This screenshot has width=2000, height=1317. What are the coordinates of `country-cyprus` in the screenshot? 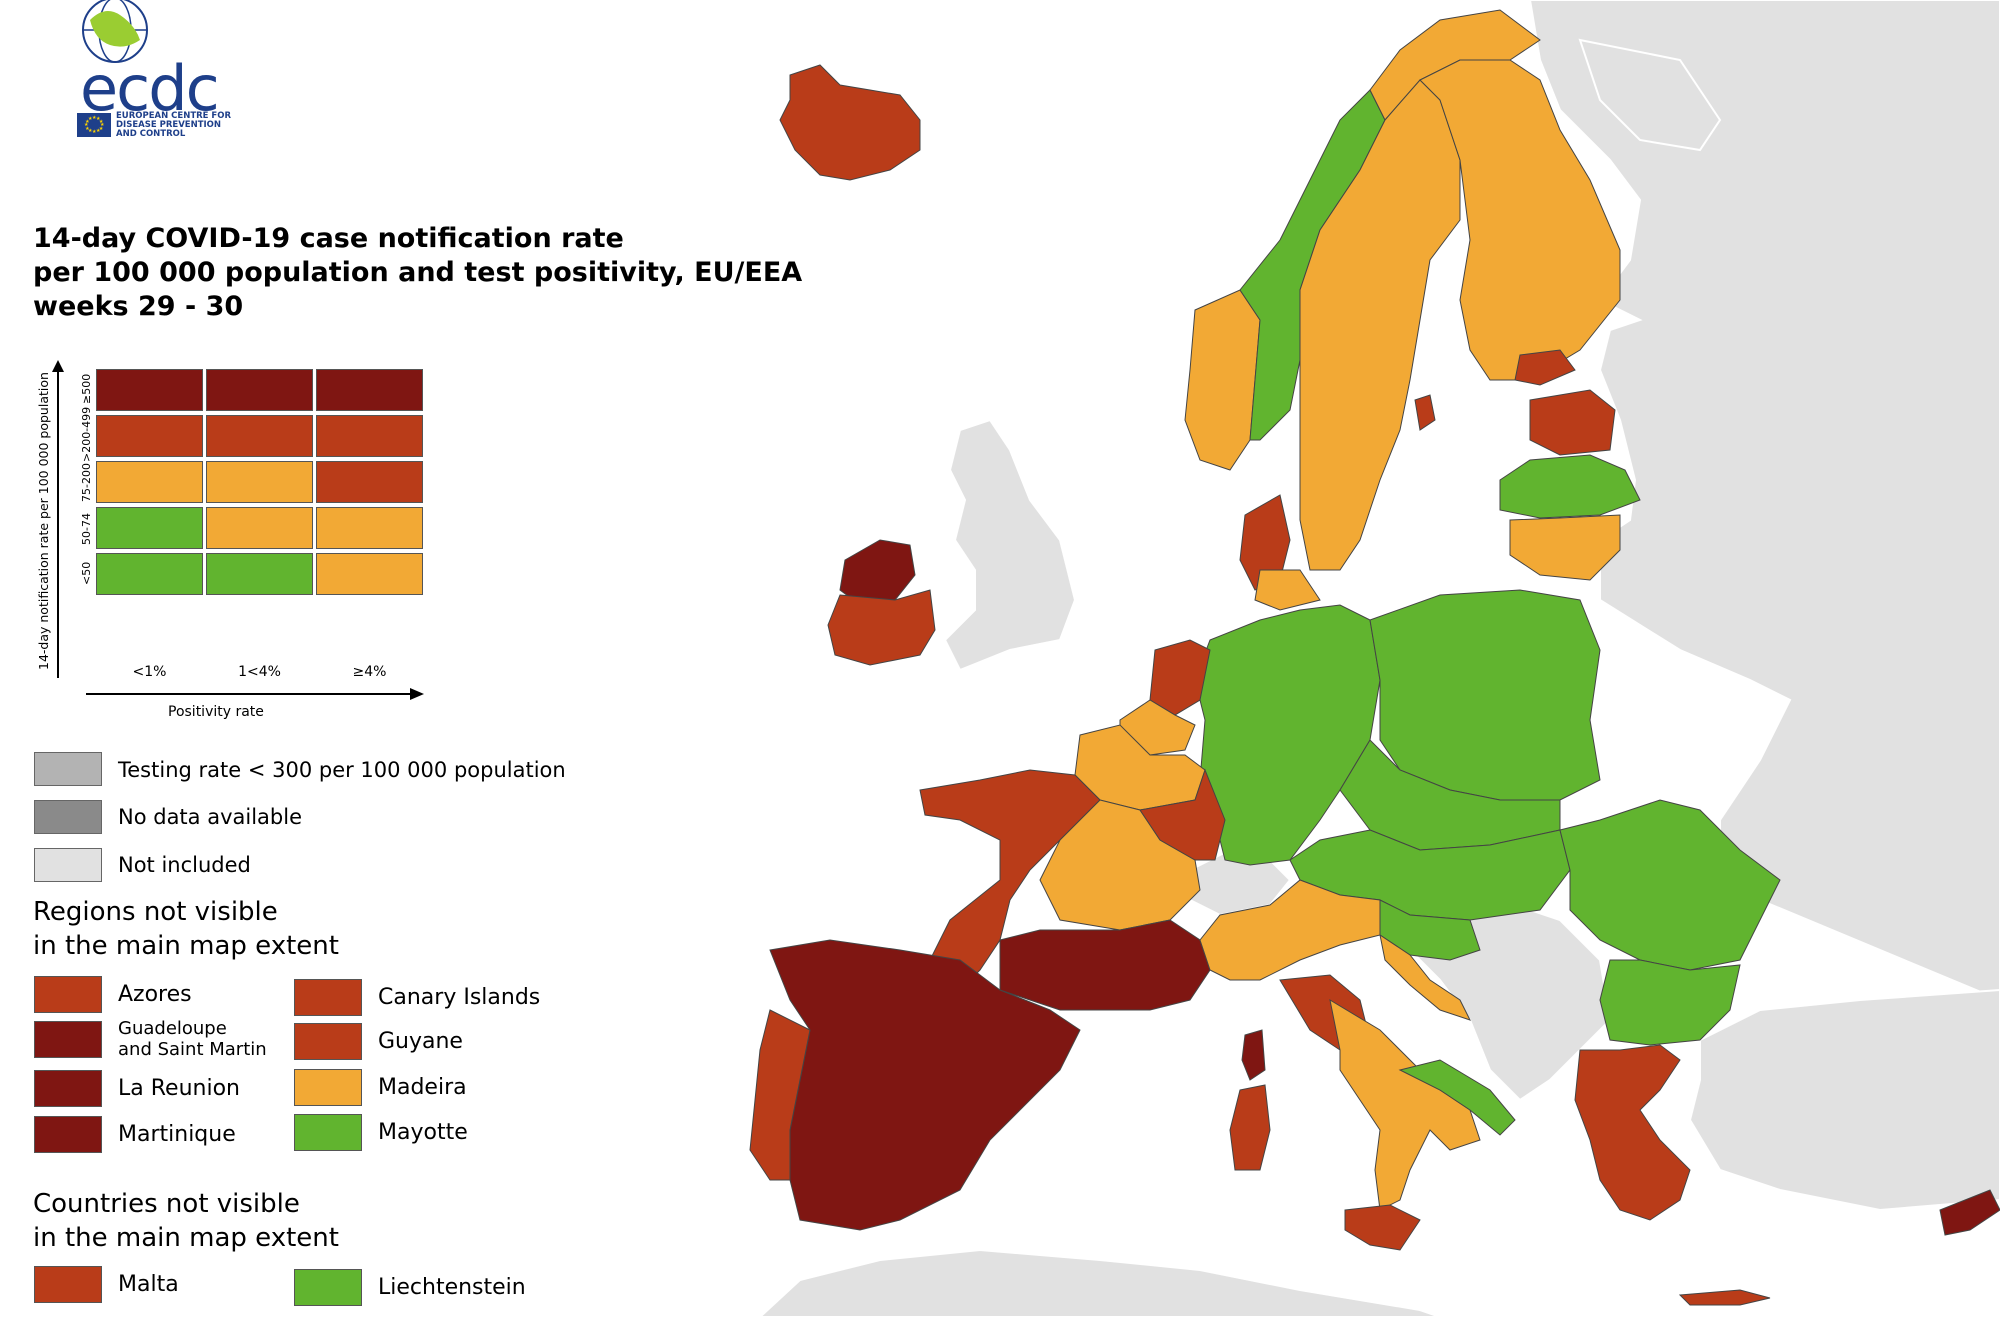 It's located at (1969, 1212).